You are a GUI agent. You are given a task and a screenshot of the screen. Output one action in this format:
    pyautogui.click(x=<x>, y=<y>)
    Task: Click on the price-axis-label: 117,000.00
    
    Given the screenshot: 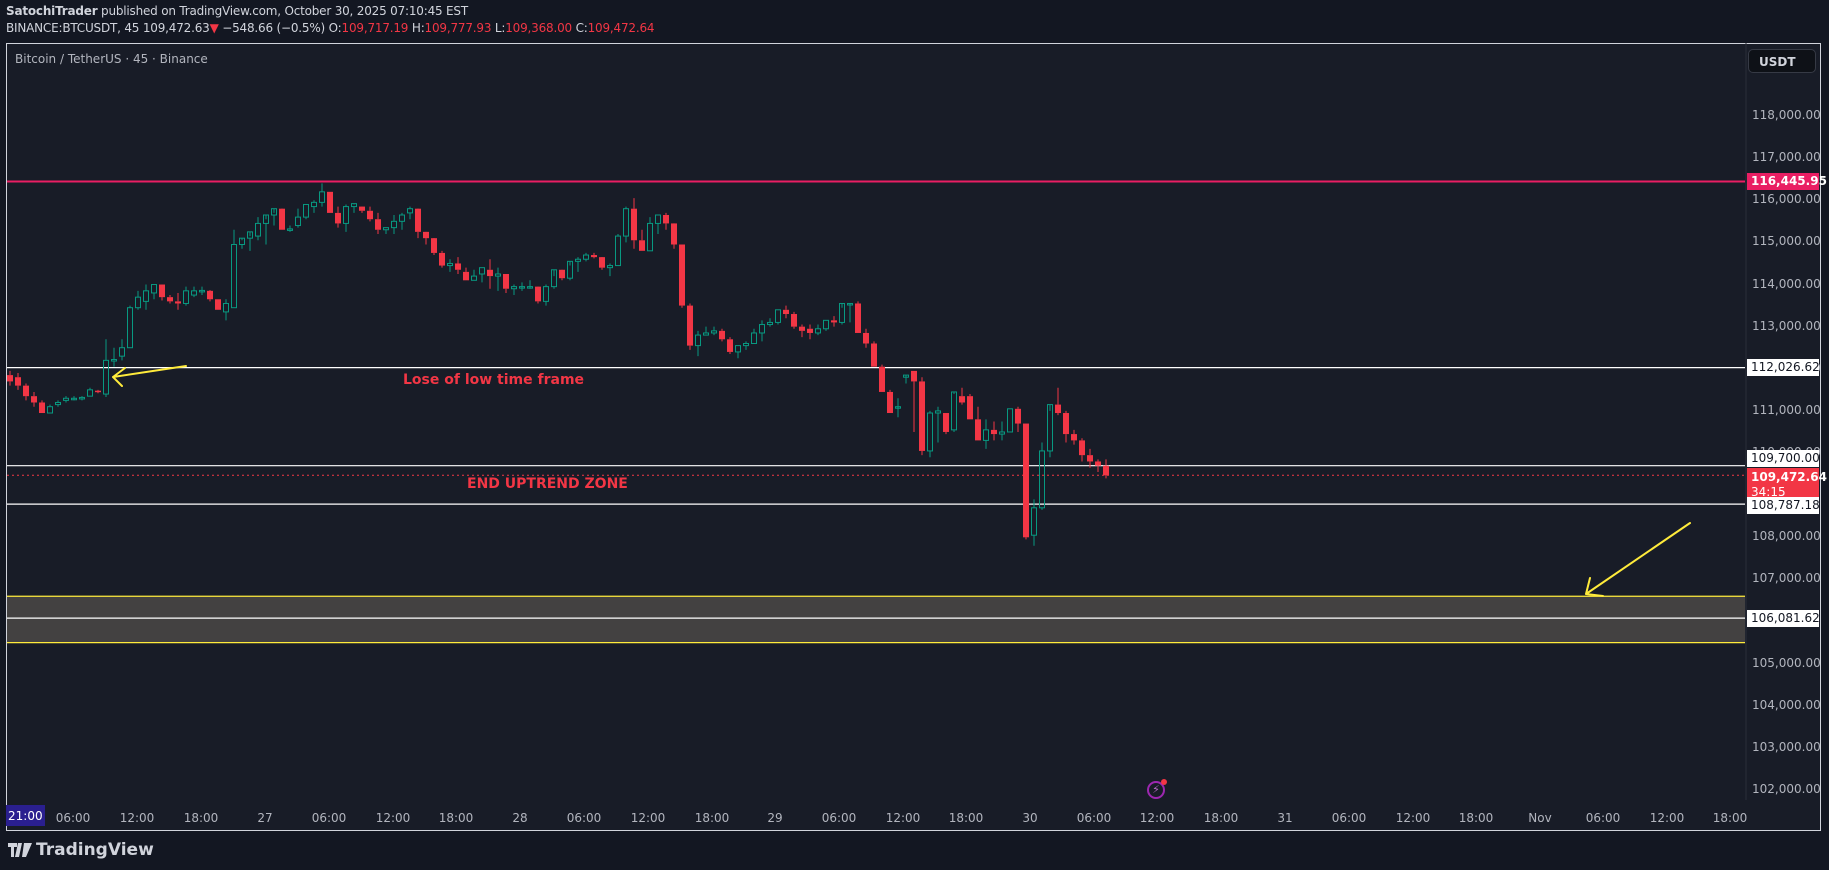 What is the action you would take?
    pyautogui.click(x=1786, y=157)
    